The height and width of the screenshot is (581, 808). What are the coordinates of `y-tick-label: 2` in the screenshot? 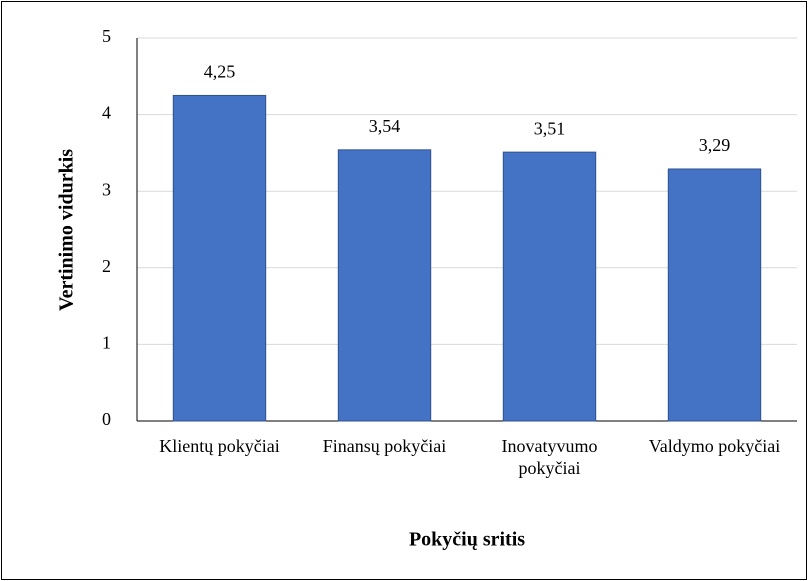 It's located at (106, 266).